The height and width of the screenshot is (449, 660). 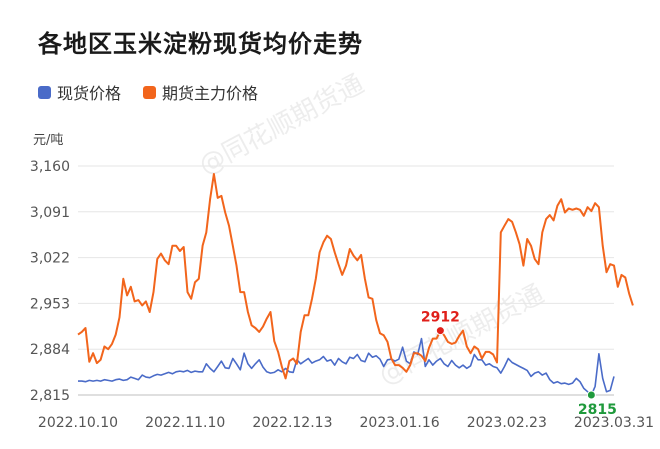 I want to click on y-axis-unit-label: 元/吨, so click(x=48, y=140).